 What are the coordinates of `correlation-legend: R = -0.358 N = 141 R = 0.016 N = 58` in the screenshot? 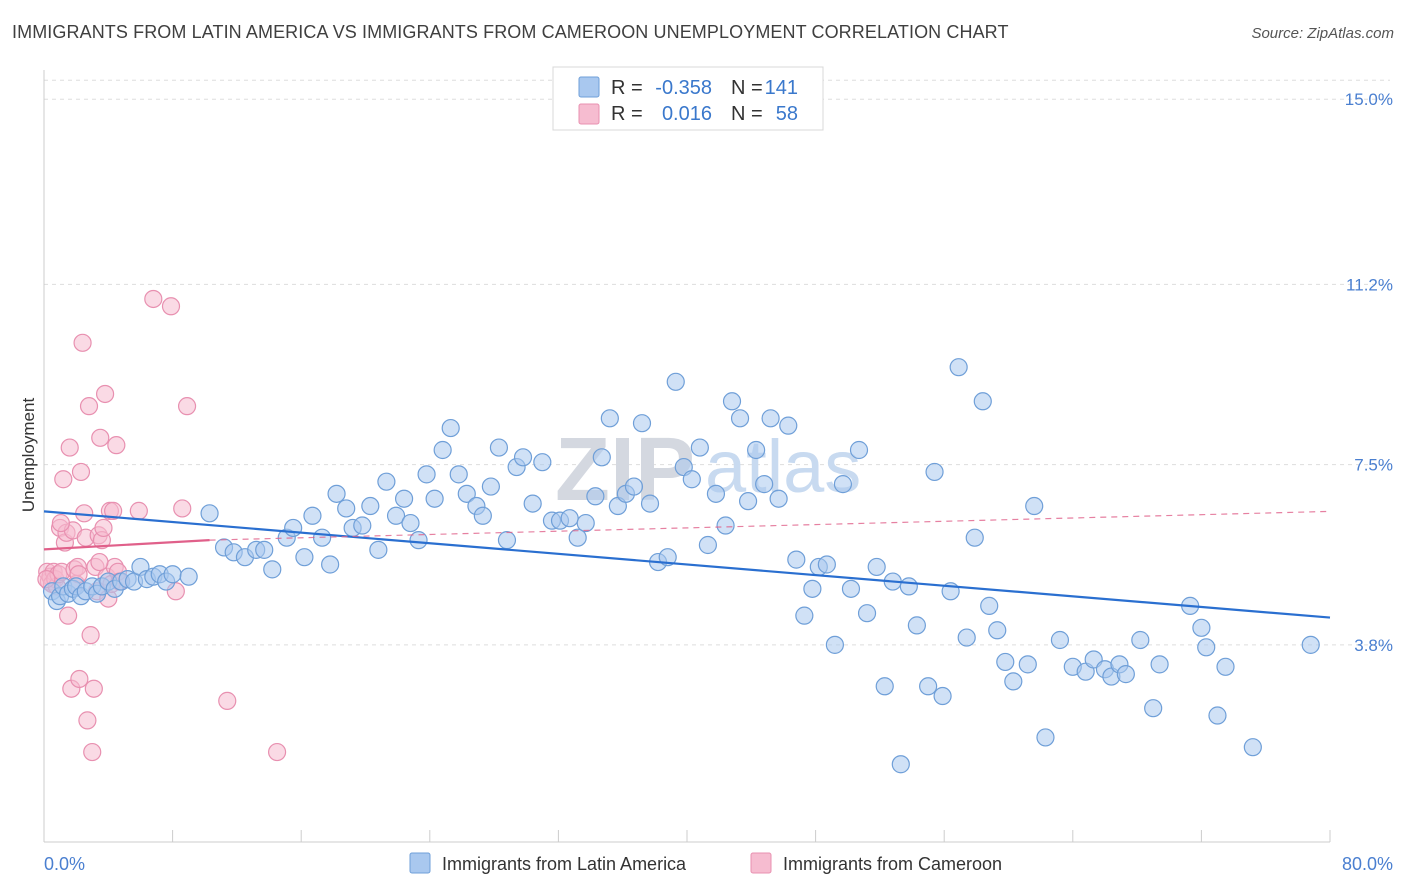 It's located at (688, 98).